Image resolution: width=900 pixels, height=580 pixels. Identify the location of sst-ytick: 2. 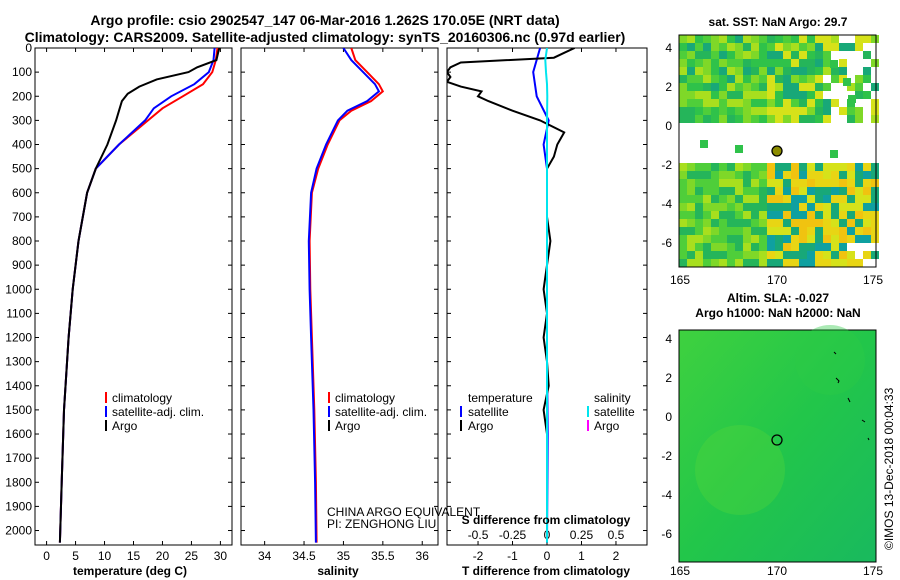
(668, 87).